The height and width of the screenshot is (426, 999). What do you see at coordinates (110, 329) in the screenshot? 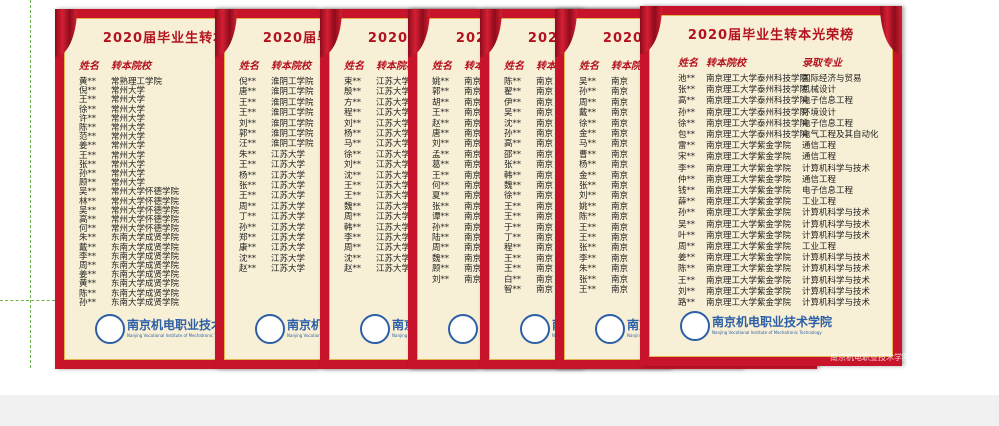
I see `logo-emblem` at bounding box center [110, 329].